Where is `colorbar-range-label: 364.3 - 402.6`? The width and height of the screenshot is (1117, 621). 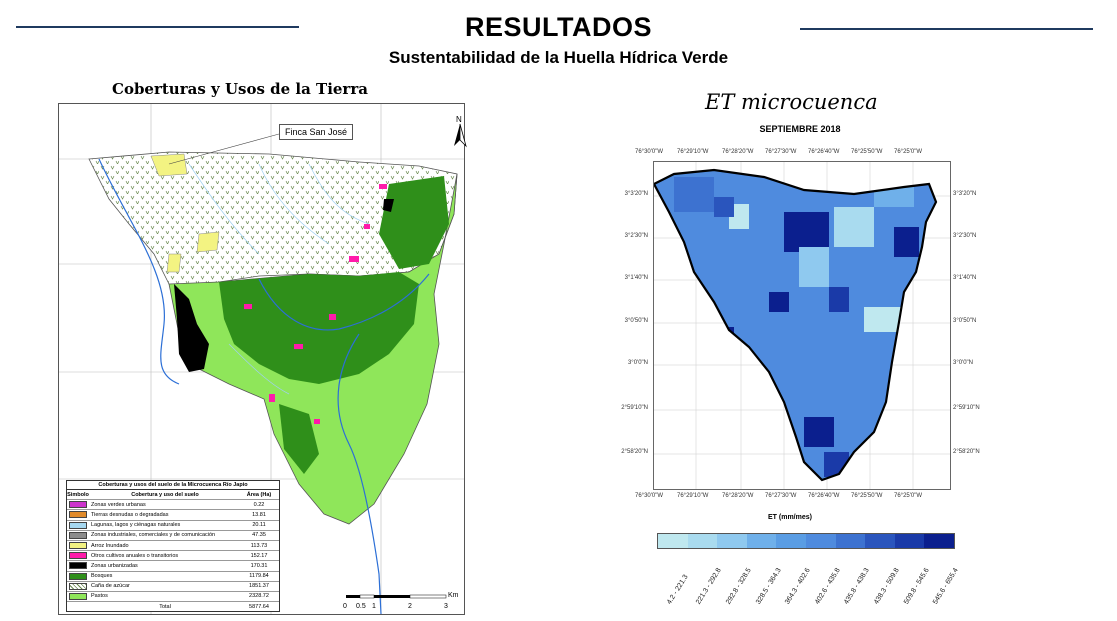
colorbar-range-label: 364.3 - 402.6 is located at coordinates (798, 586).